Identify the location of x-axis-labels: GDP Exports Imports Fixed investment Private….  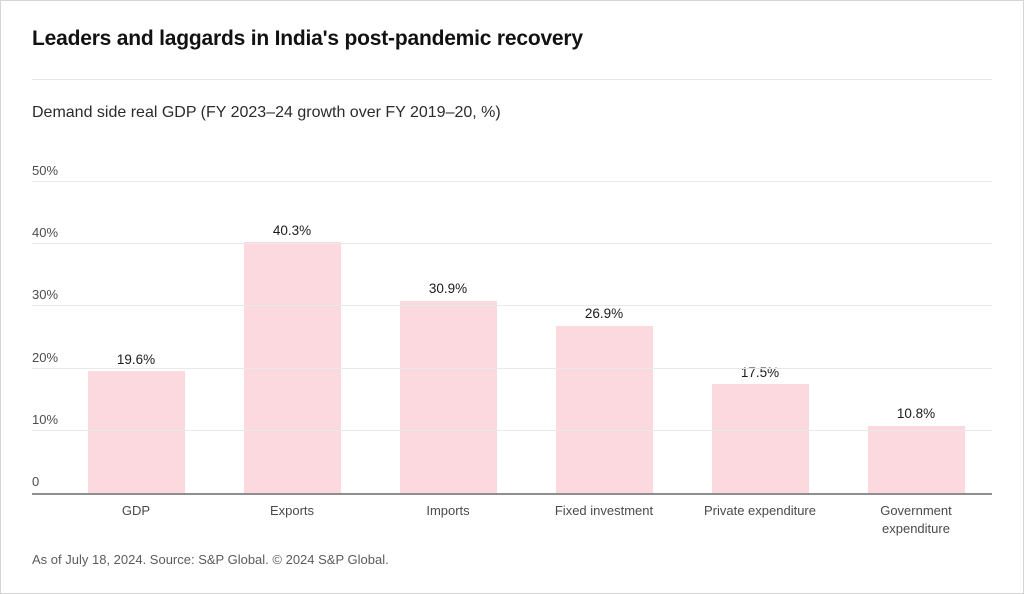
(526, 519).